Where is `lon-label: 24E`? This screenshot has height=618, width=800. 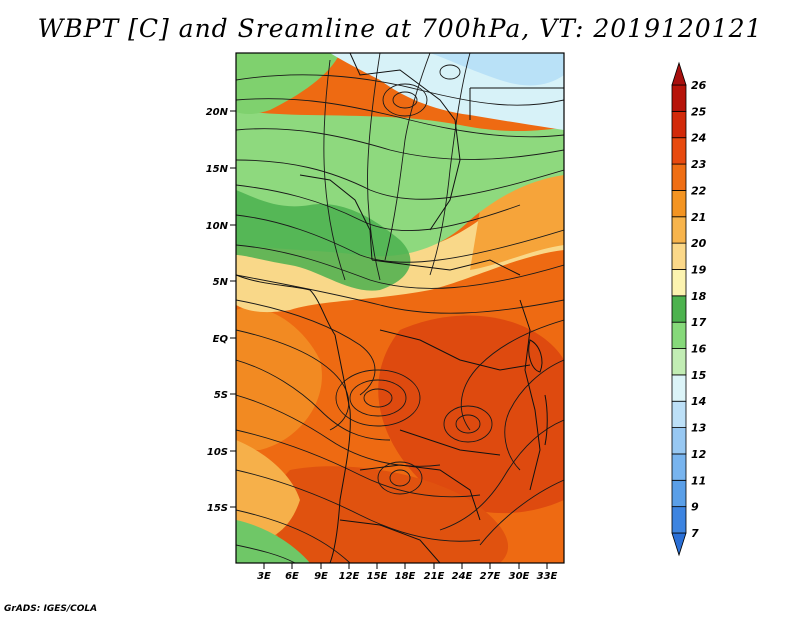 lon-label: 24E is located at coordinates (462, 576).